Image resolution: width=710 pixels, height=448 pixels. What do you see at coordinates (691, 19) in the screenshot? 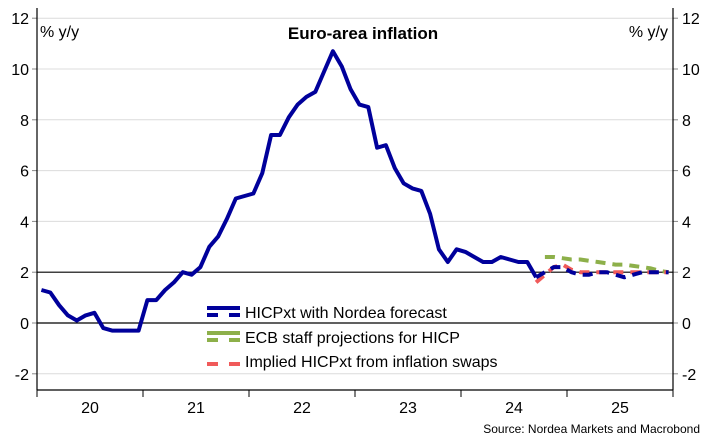
I see `y-tick-label-right: 12` at bounding box center [691, 19].